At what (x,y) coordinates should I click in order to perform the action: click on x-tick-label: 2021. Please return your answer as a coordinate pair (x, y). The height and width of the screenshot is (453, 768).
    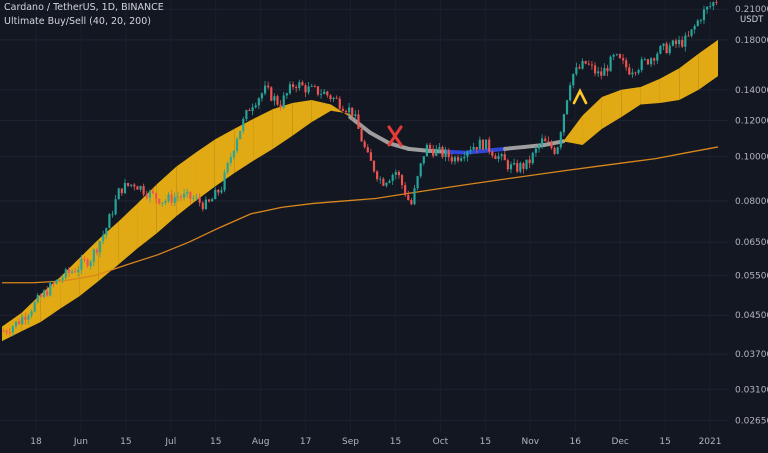
    Looking at the image, I should click on (710, 442).